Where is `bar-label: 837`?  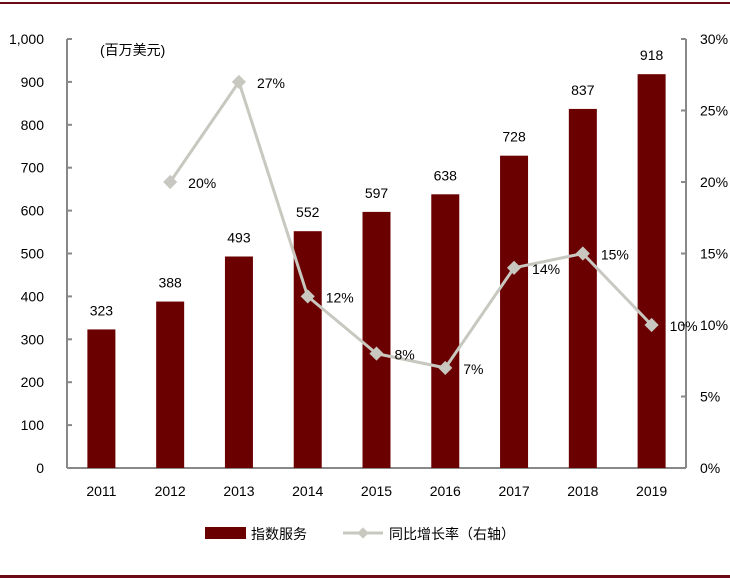
bar-label: 837 is located at coordinates (583, 90).